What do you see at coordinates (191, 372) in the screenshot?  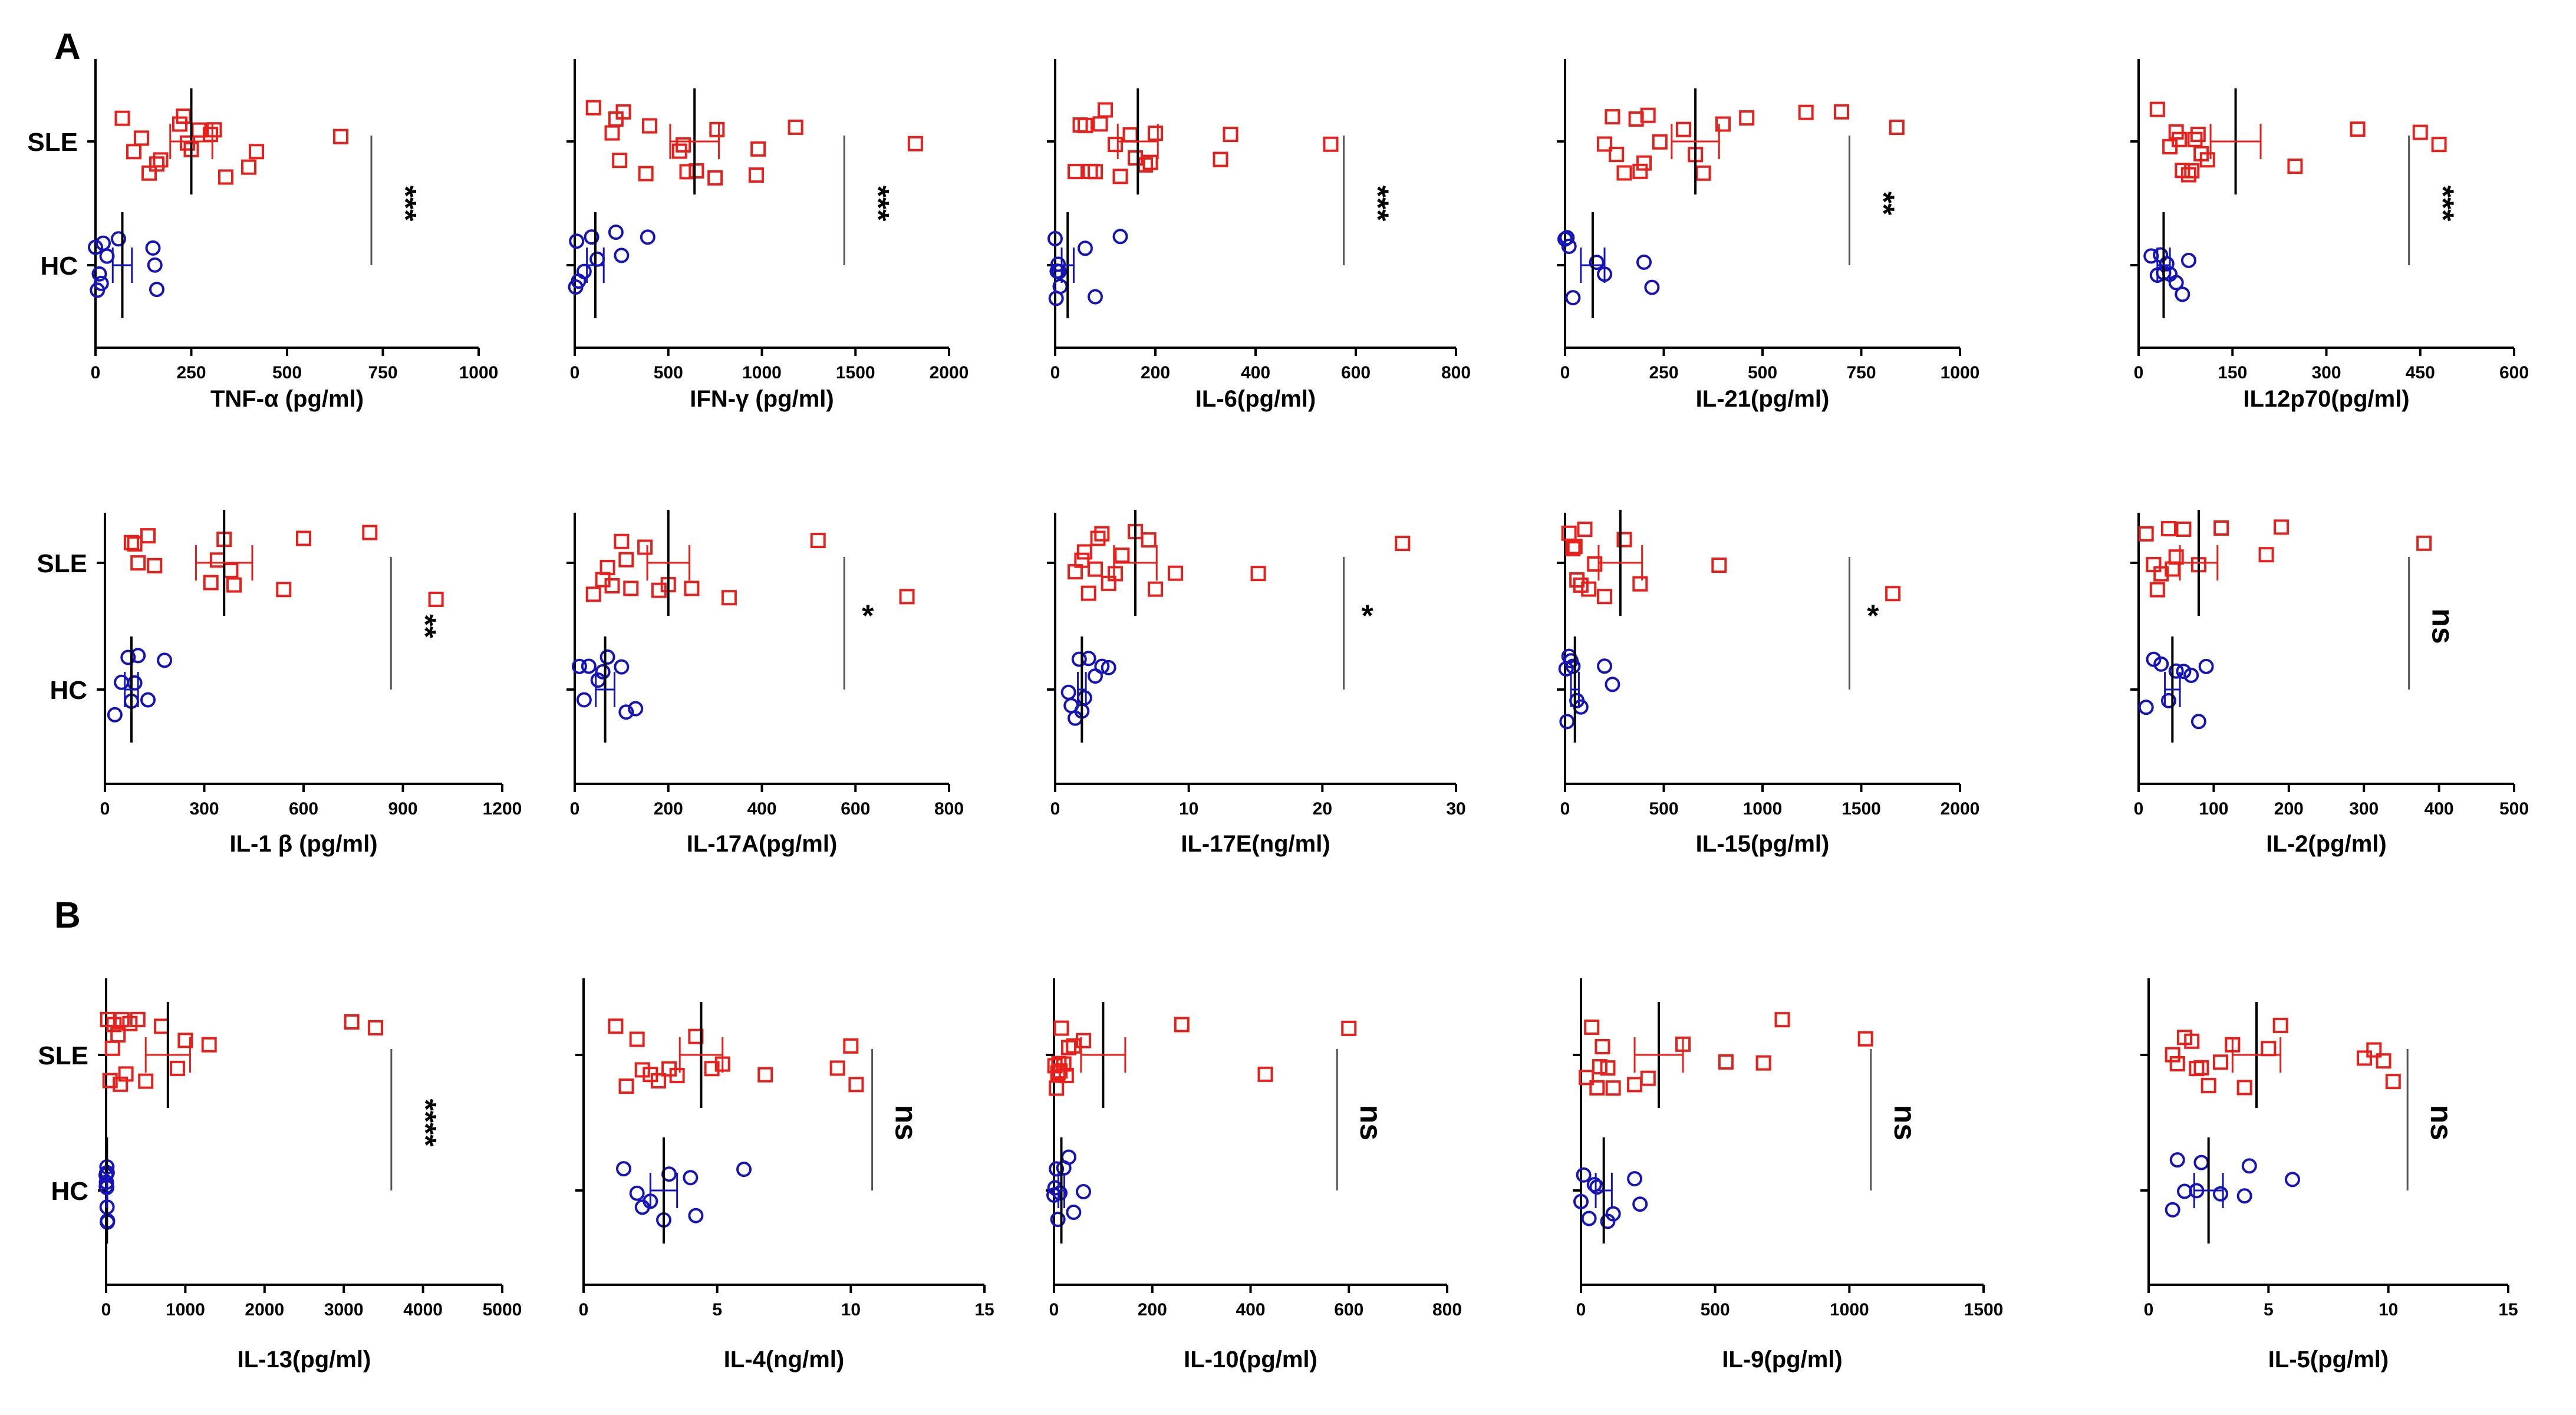 I see `x-tick-label: 250` at bounding box center [191, 372].